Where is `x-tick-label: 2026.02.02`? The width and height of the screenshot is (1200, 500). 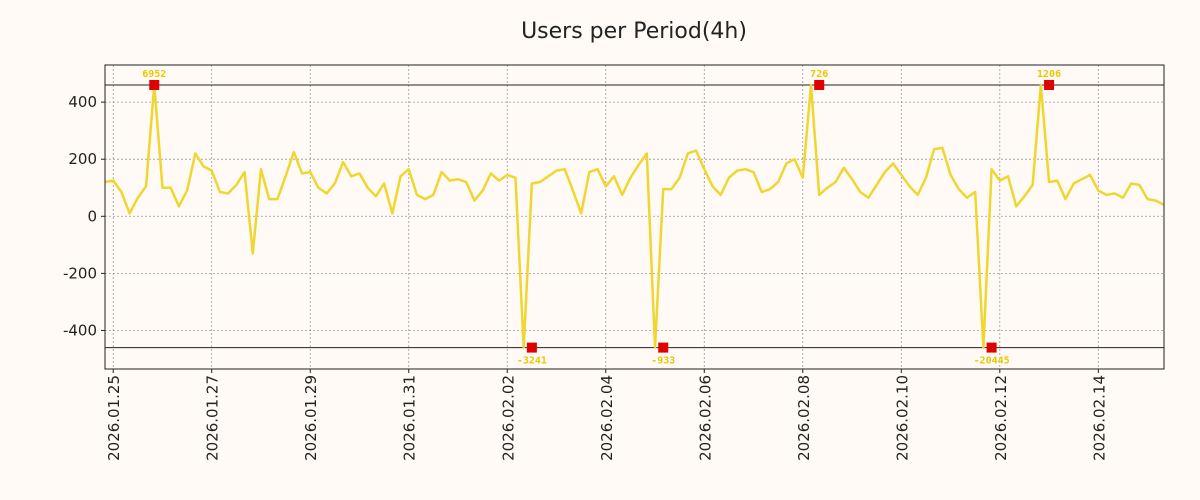
x-tick-label: 2026.02.02 is located at coordinates (508, 418).